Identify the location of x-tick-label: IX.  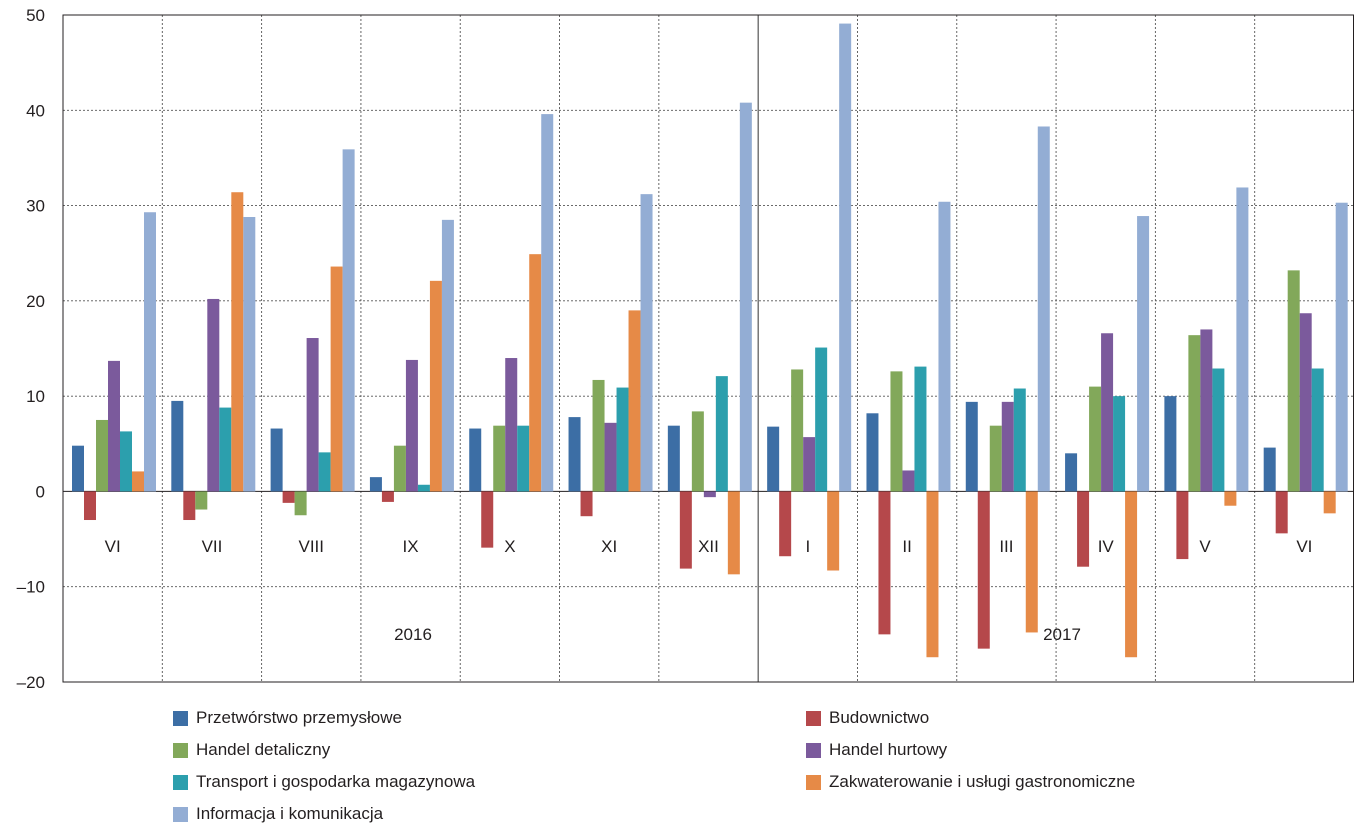
(411, 546).